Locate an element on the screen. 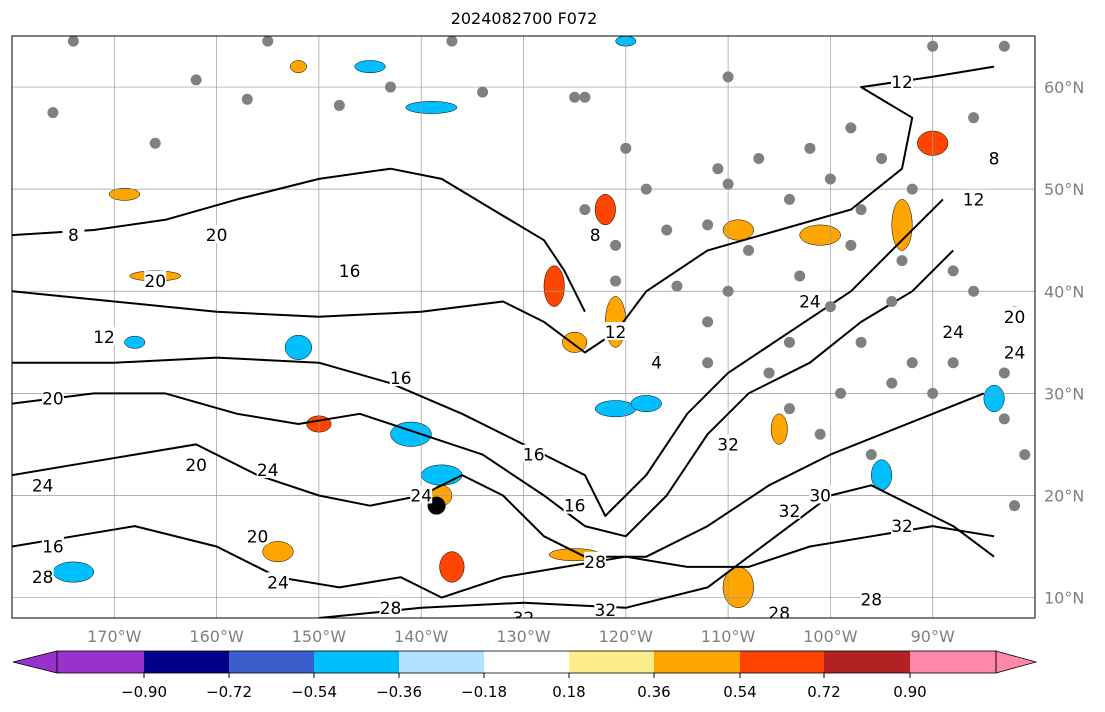  colorbar-tick-label: 0.18 is located at coordinates (568, 692).